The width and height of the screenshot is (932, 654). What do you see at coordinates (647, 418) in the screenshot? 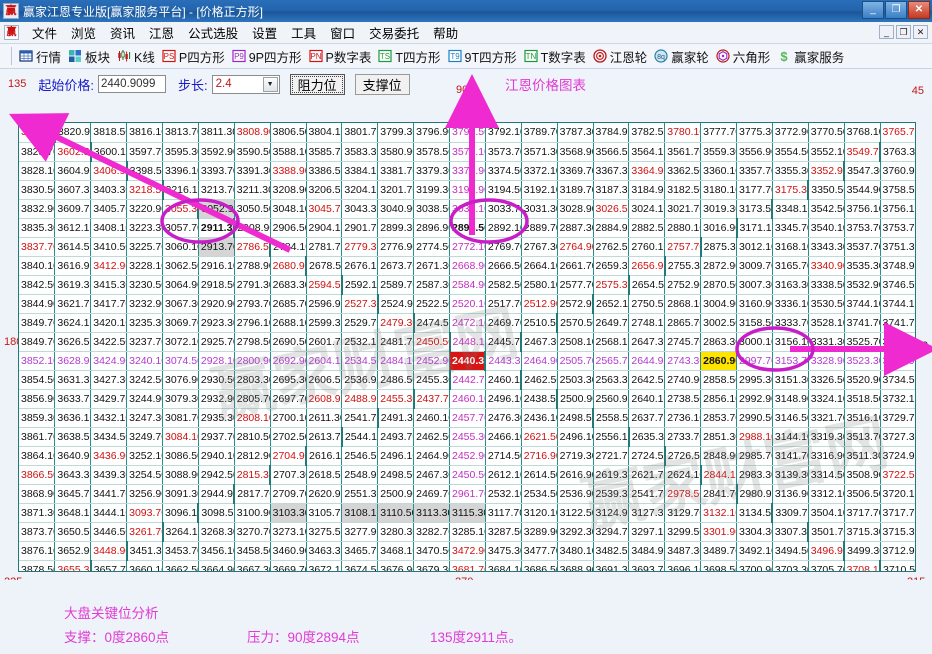
I see `price-cell: 2637.70` at bounding box center [647, 418].